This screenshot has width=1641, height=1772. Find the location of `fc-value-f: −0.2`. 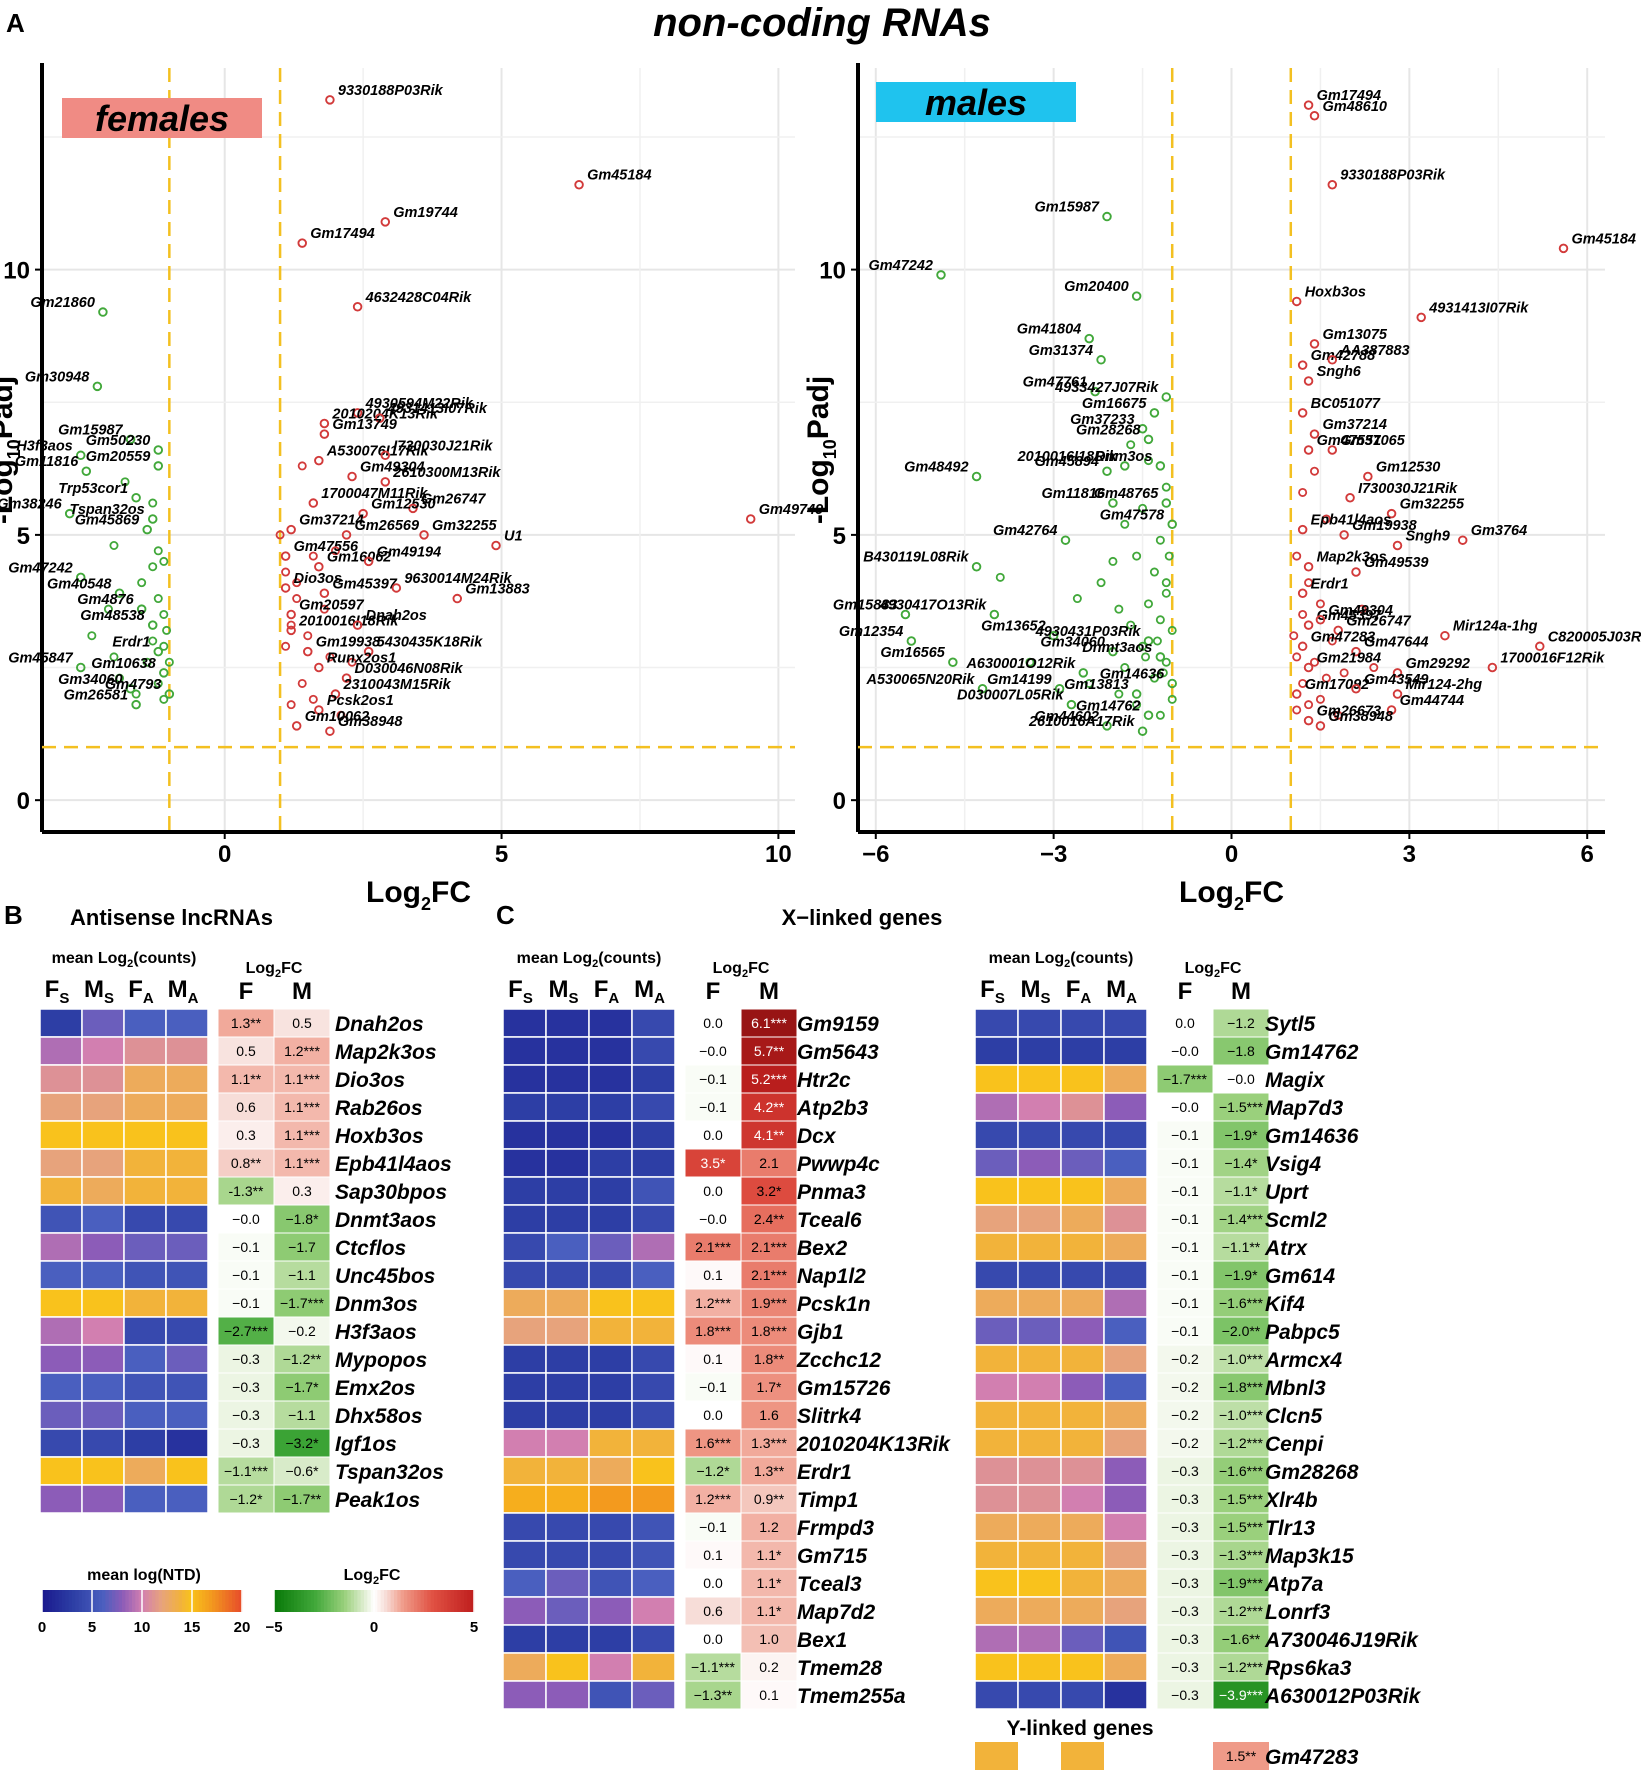

fc-value-f: −0.2 is located at coordinates (1185, 1387).